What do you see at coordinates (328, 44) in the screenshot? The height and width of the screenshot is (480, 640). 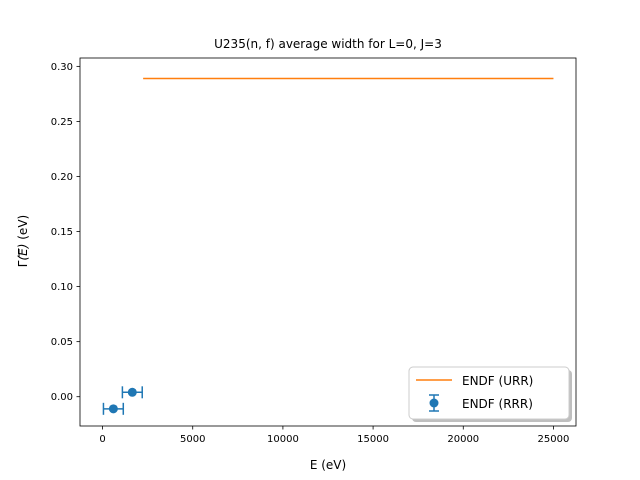 I see `chart-title: U235(n, f) average width for L=0, J=3` at bounding box center [328, 44].